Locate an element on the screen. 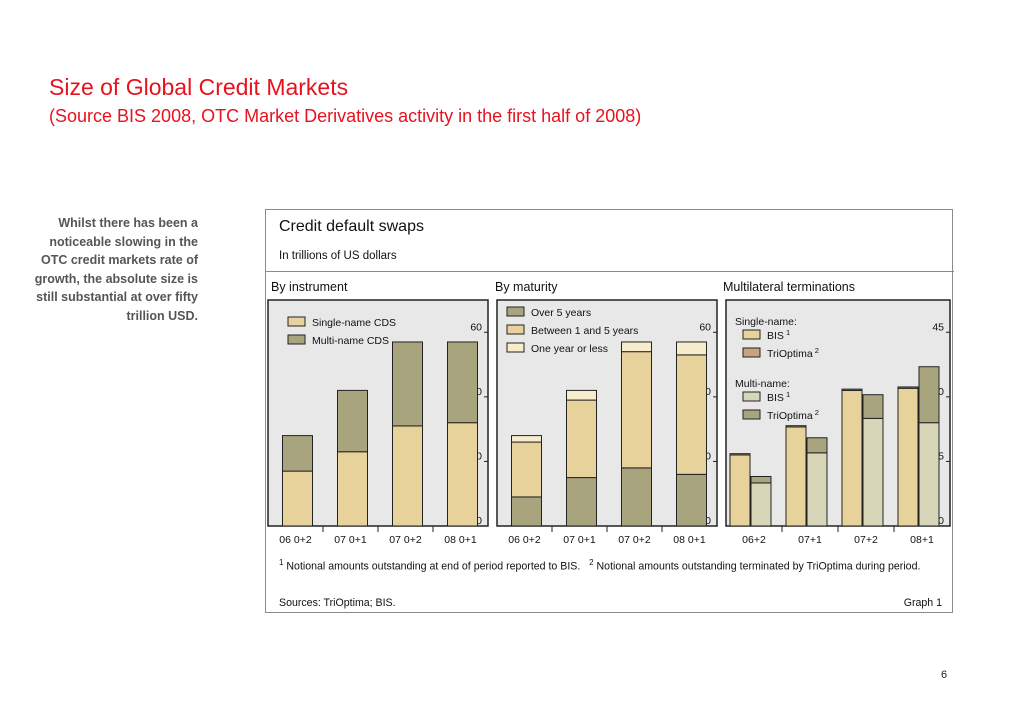  panel-title-instrument: By instrument is located at coordinates (309, 287).